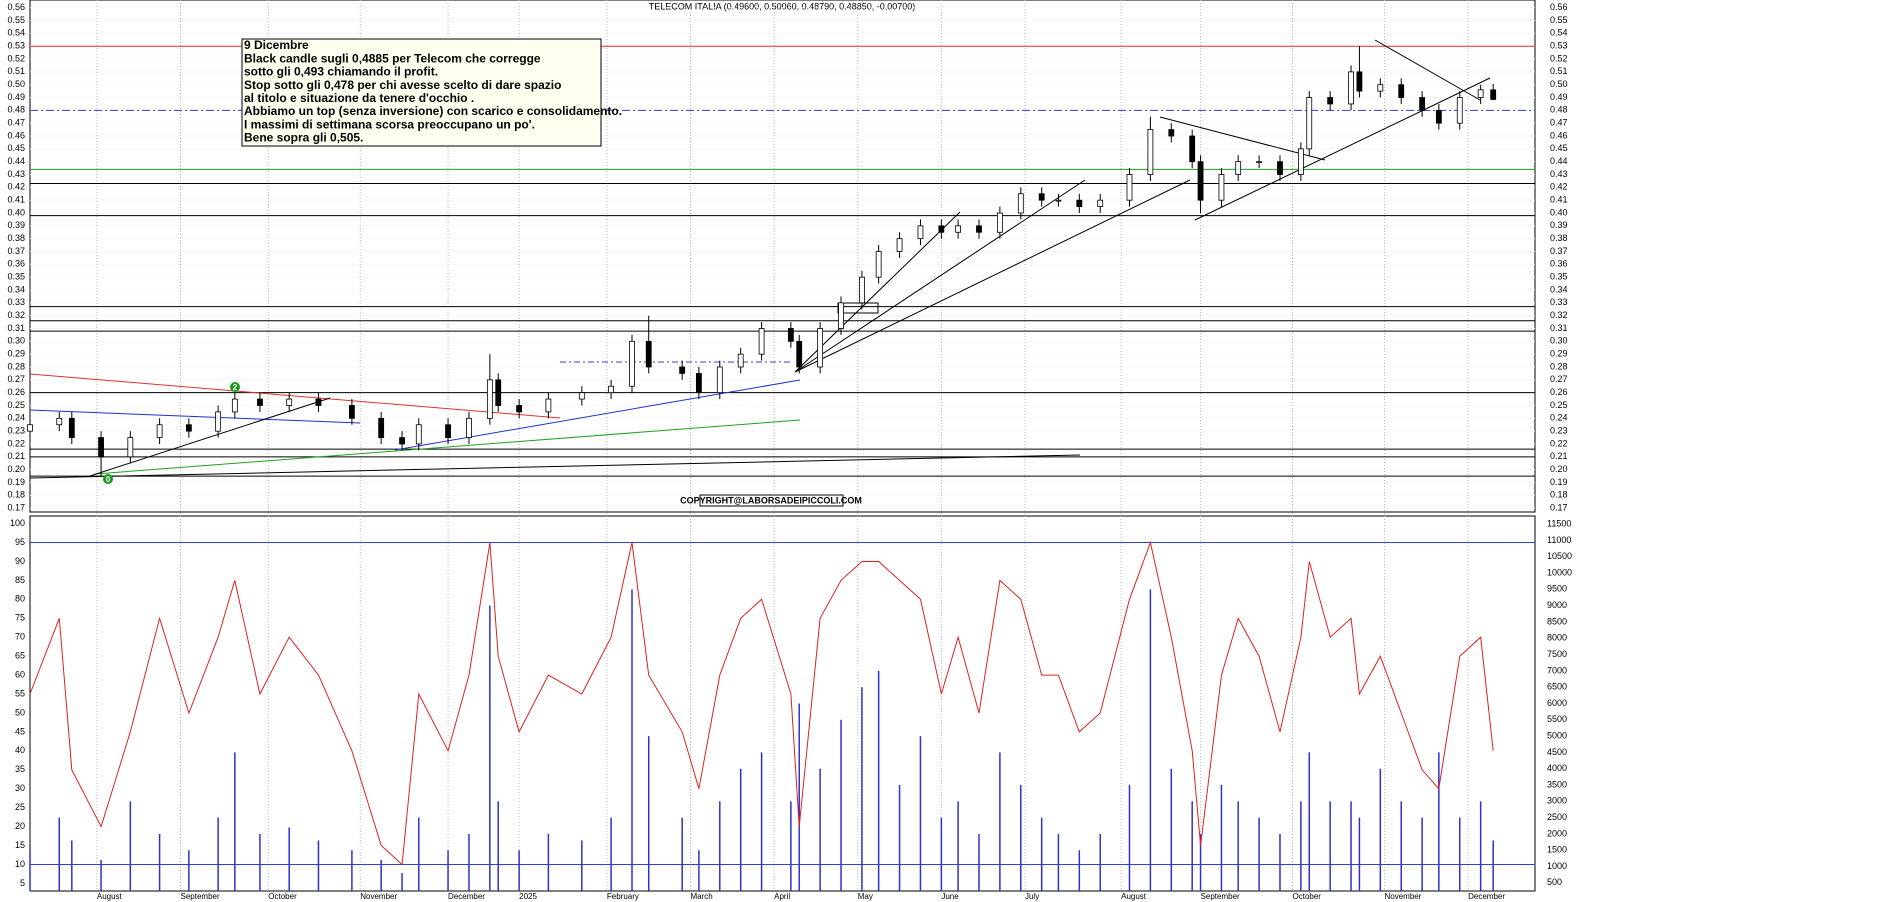  I want to click on y2-tick-label: 3000, so click(1557, 801).